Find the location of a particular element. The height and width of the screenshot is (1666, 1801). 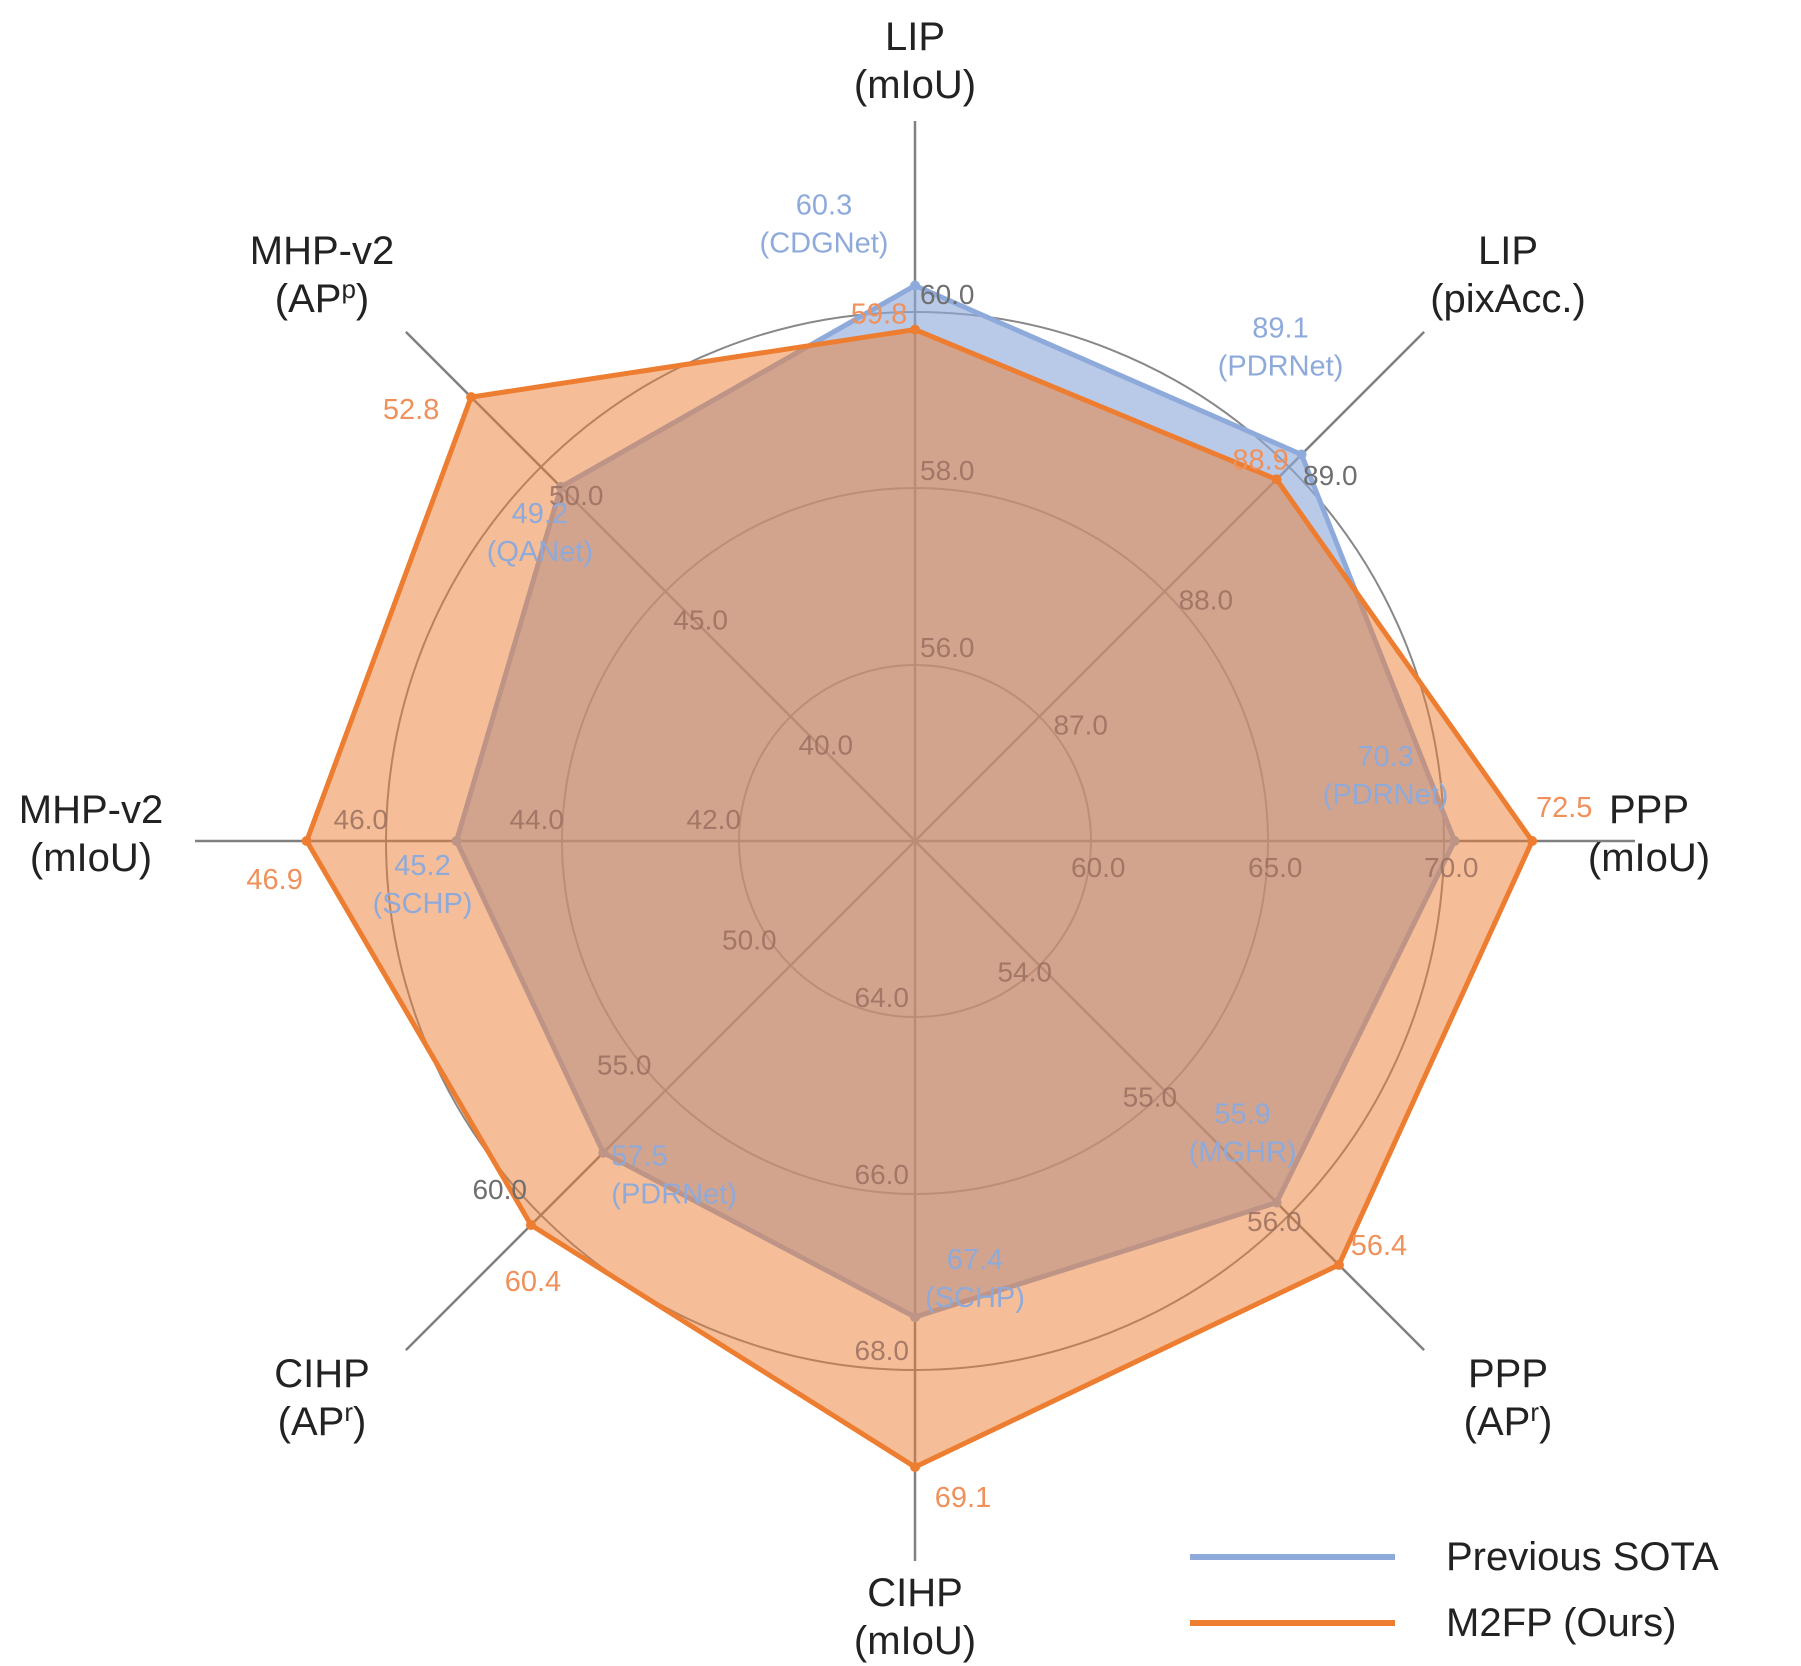

axis-title-ppp-apr: PPP(APr) is located at coordinates (1508, 1398).